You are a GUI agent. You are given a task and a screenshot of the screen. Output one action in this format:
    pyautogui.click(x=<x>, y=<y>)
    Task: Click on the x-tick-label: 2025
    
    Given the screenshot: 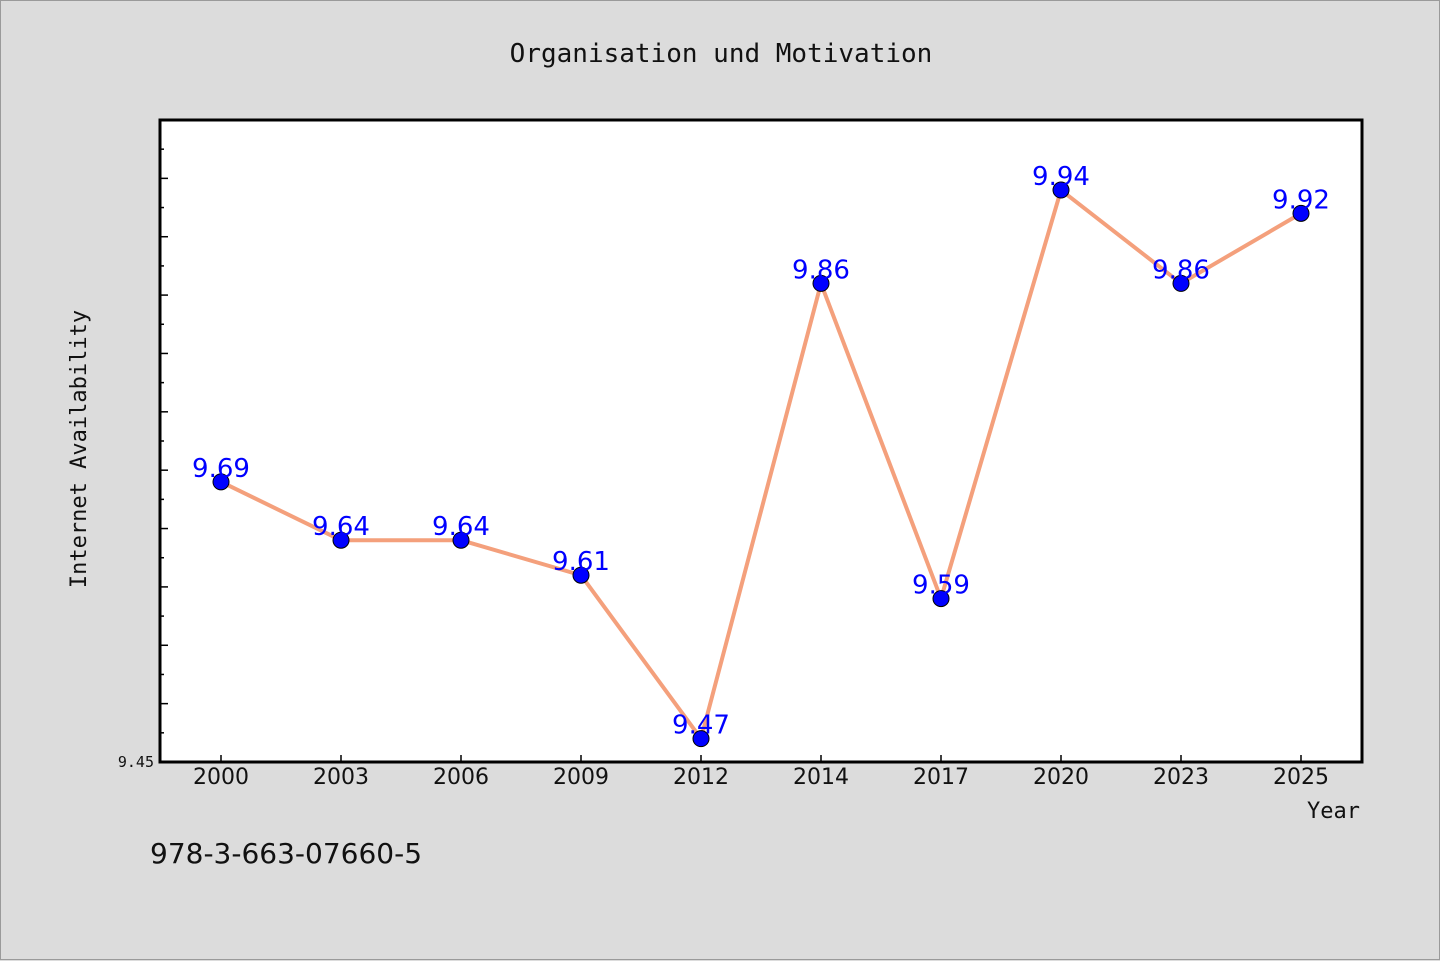 What is the action you would take?
    pyautogui.click(x=1301, y=777)
    